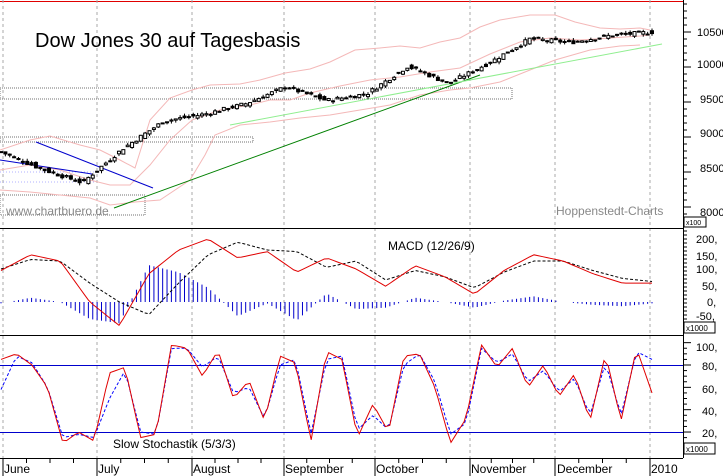 The width and height of the screenshot is (723, 476). What do you see at coordinates (297, 141) in the screenshot?
I see `uptrend-line-dark` at bounding box center [297, 141].